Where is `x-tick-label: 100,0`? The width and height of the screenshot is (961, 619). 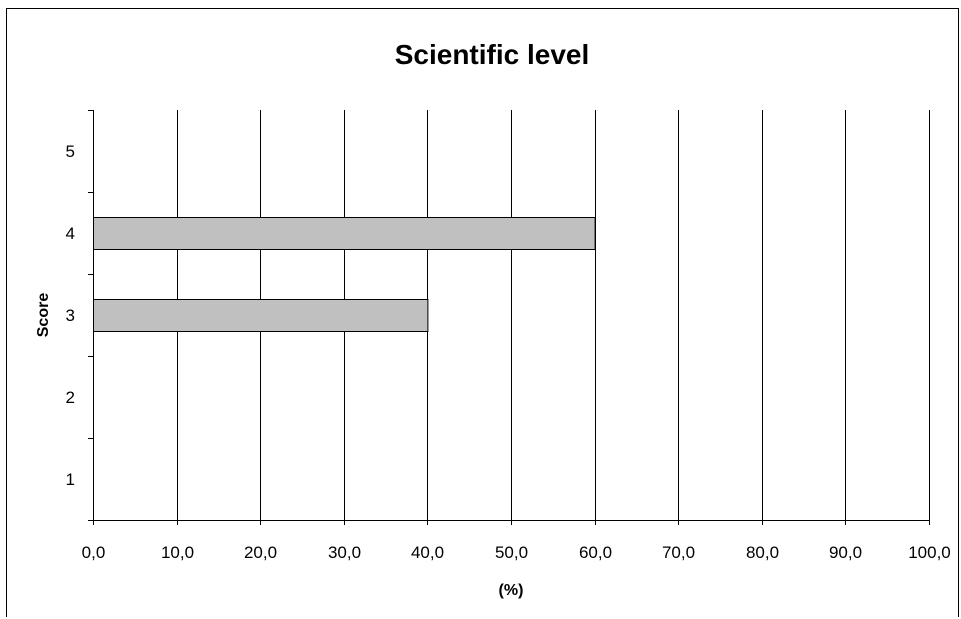
x-tick-label: 100,0 is located at coordinates (929, 552).